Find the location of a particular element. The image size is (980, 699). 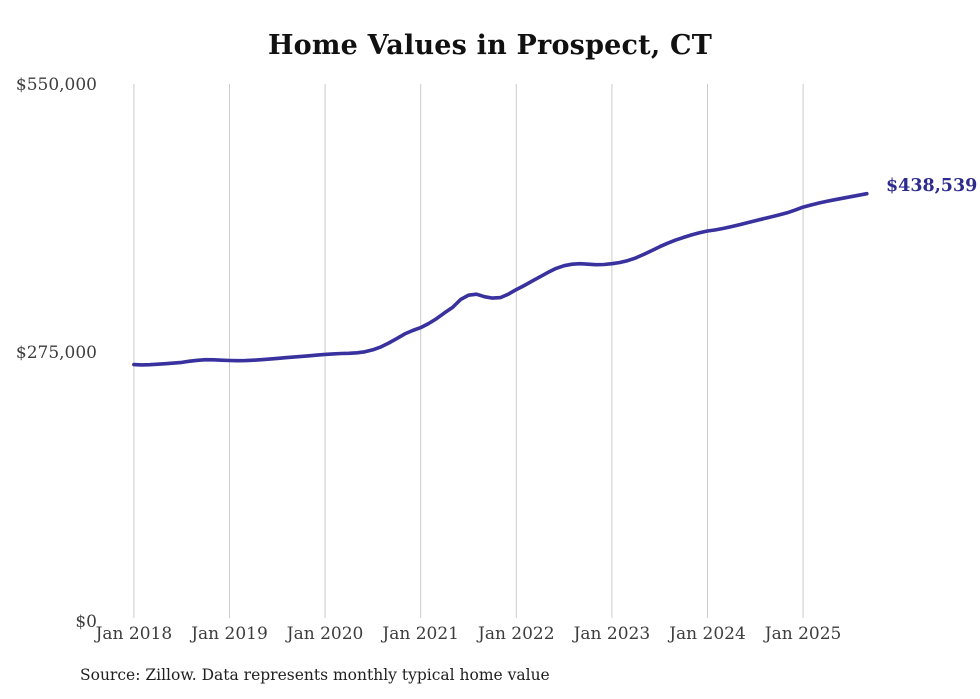

x-axis-label: Jan 2019 is located at coordinates (229, 634).